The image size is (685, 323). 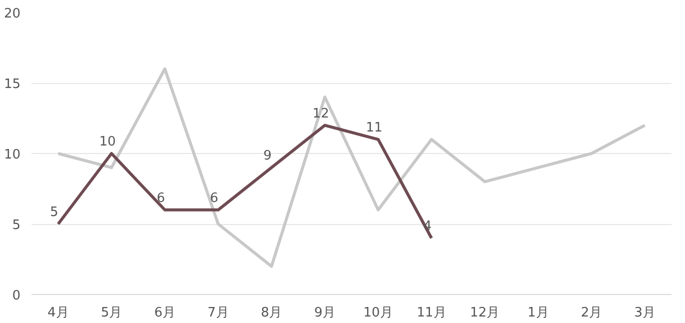 I want to click on y-tick-label: 0, so click(x=16, y=296).